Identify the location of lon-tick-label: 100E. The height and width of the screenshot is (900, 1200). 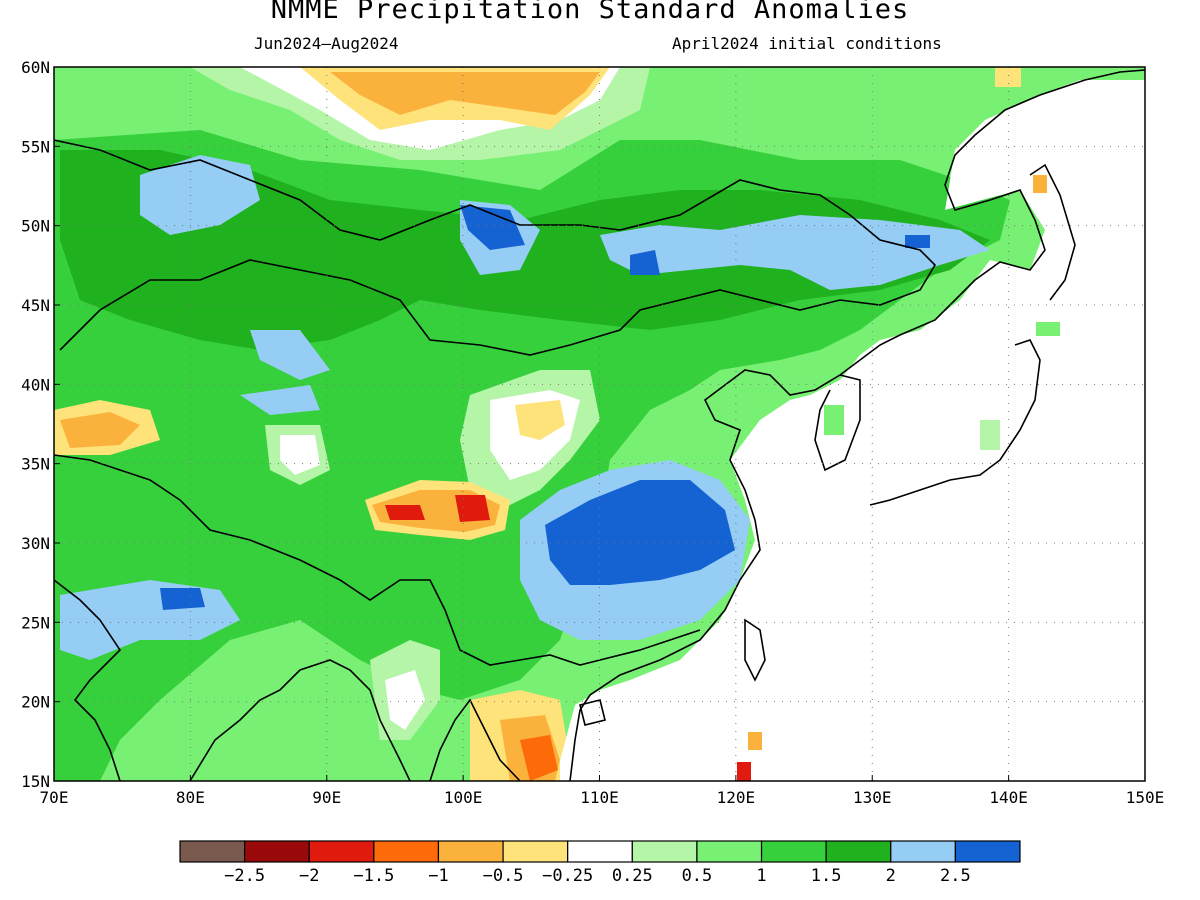
(463, 797).